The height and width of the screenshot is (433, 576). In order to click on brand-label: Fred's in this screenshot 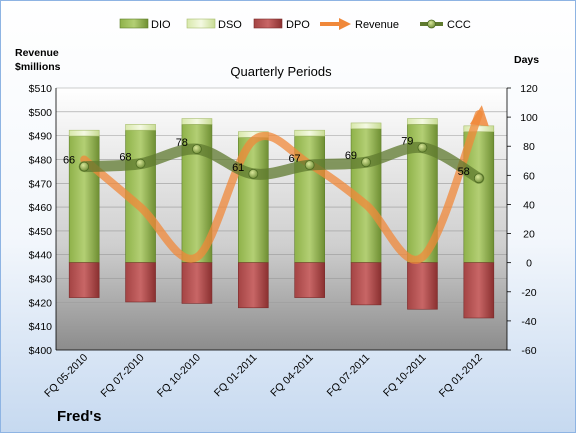, I will do `click(79, 416)`.